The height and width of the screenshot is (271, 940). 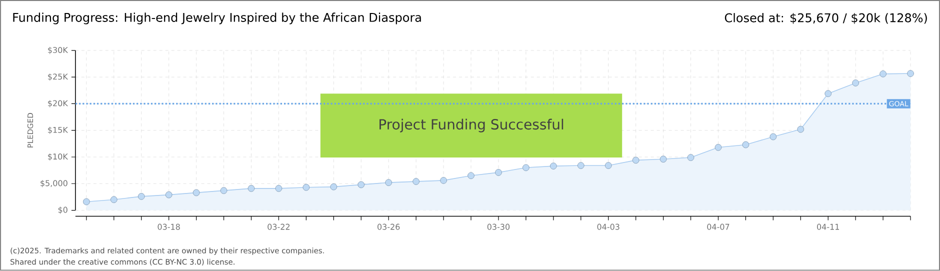 I want to click on chart-subtitle: Closed at: $25,670 / $20k (128%), so click(x=825, y=18).